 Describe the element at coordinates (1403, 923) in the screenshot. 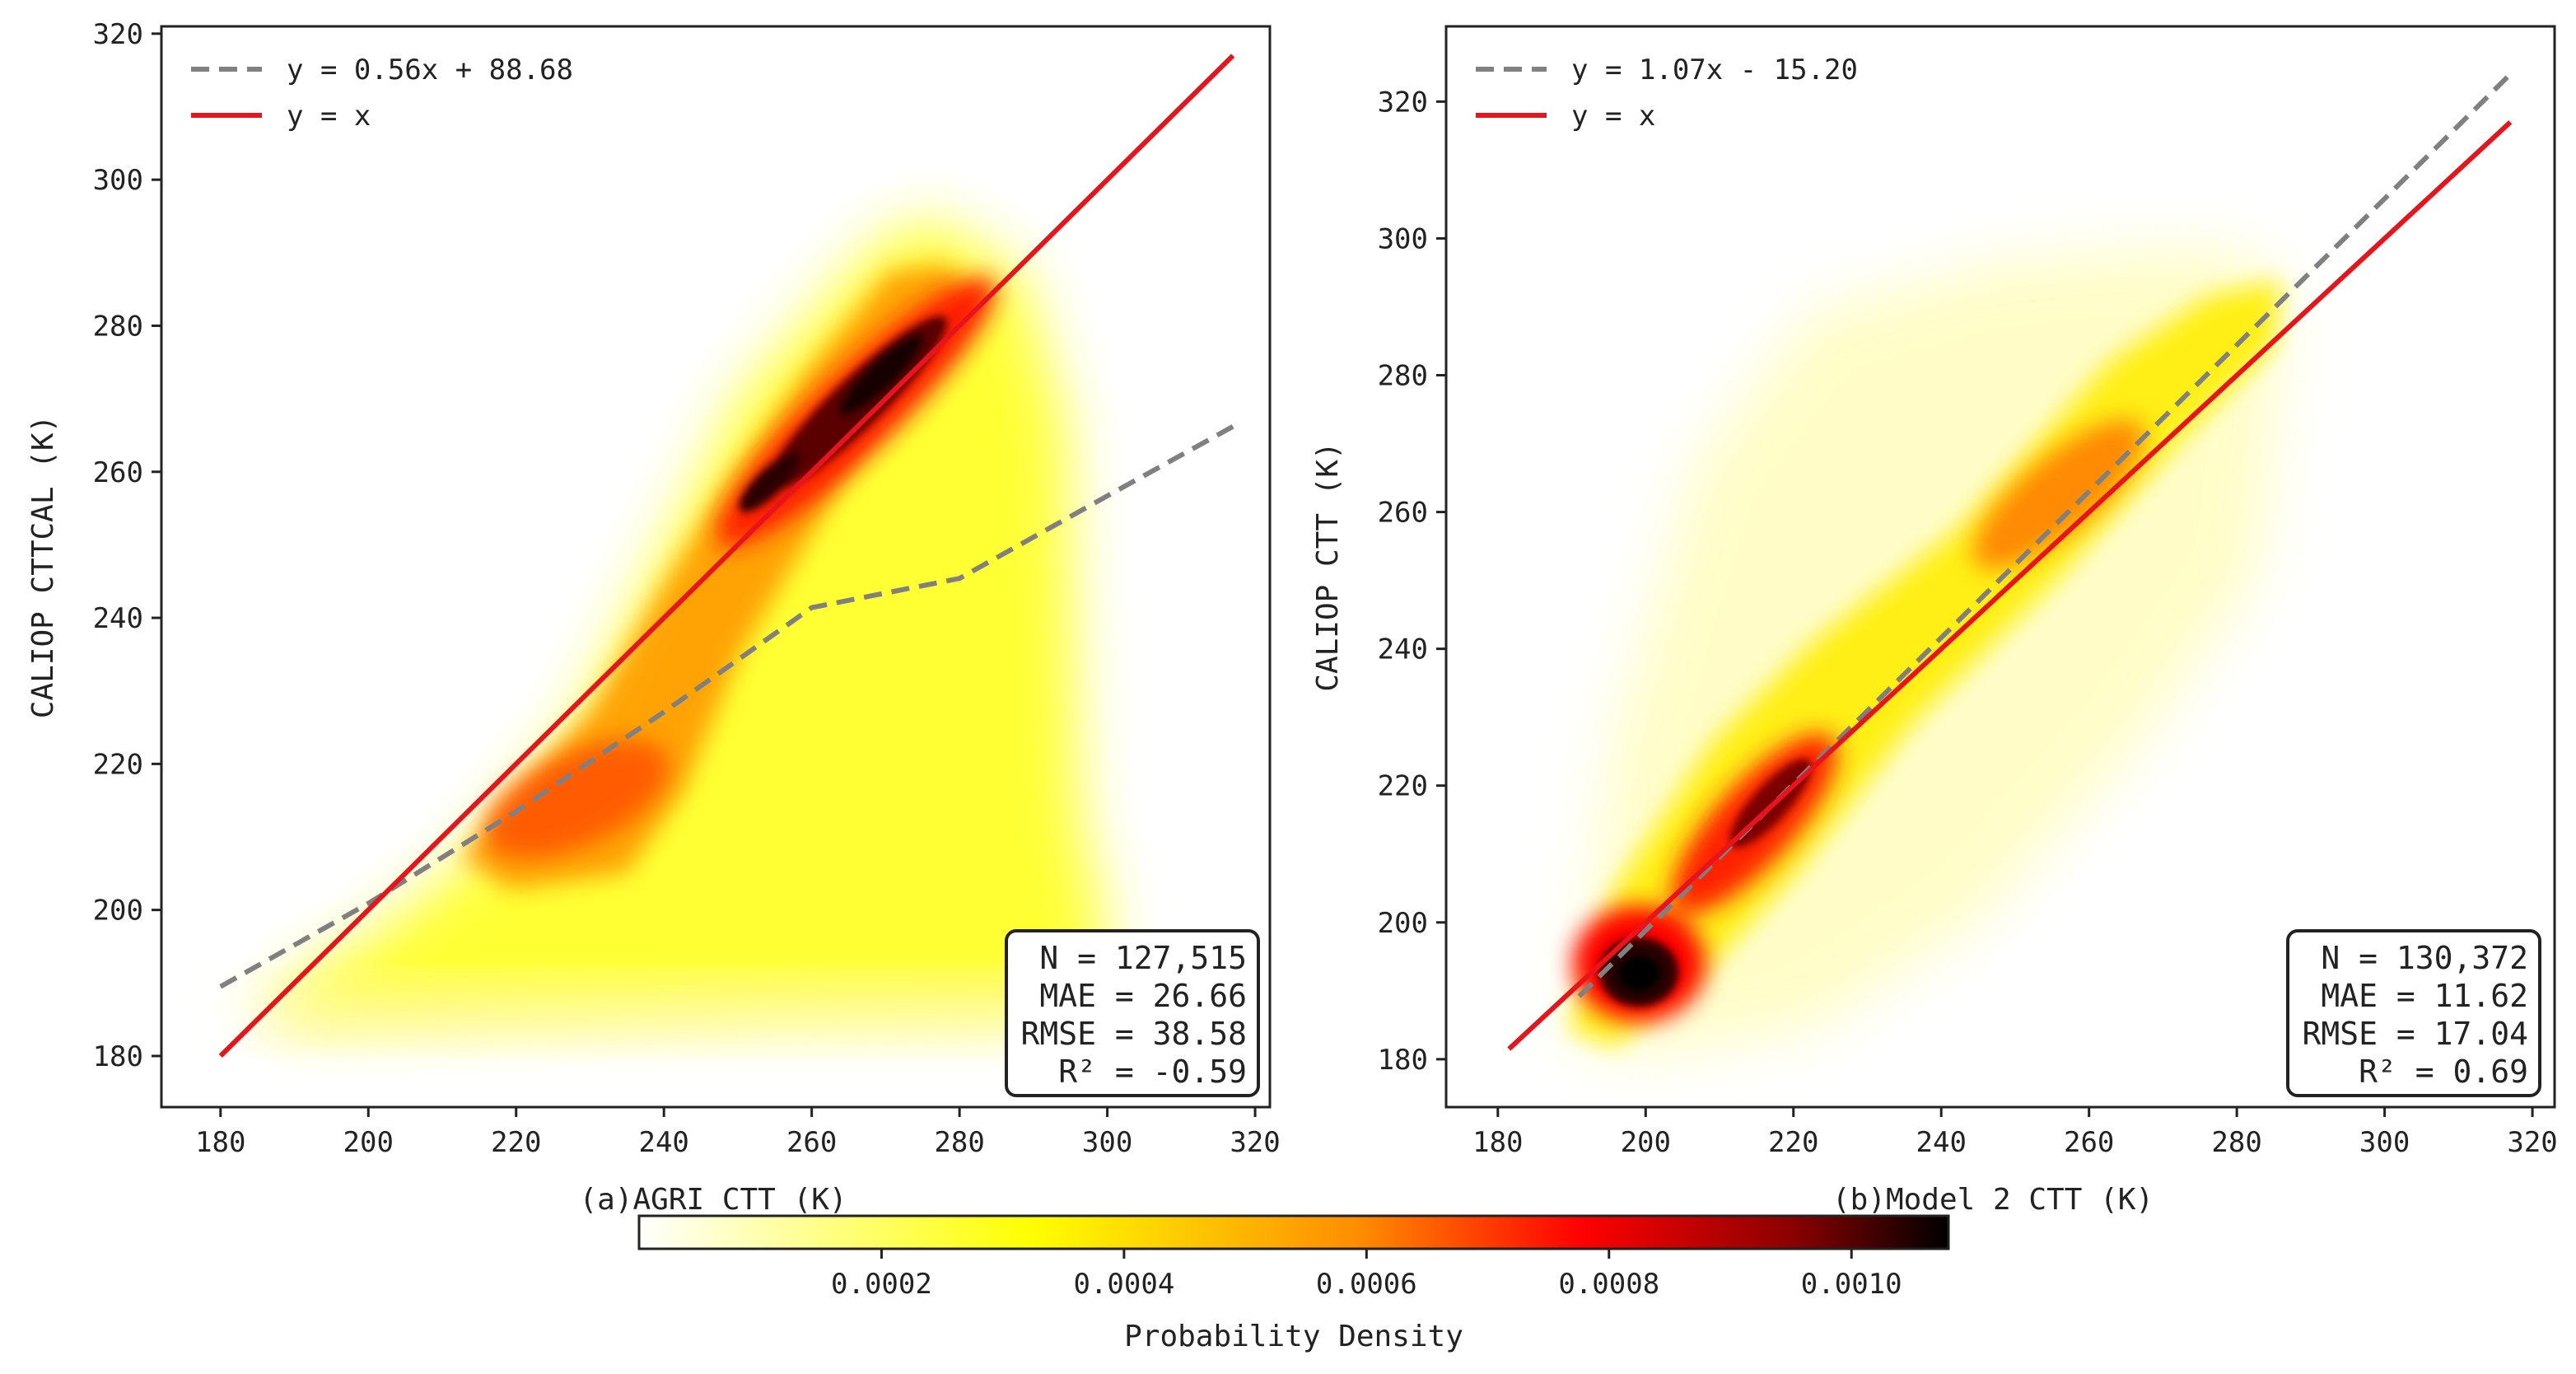

I see `panel-b-y-tick-label: 200` at that location.